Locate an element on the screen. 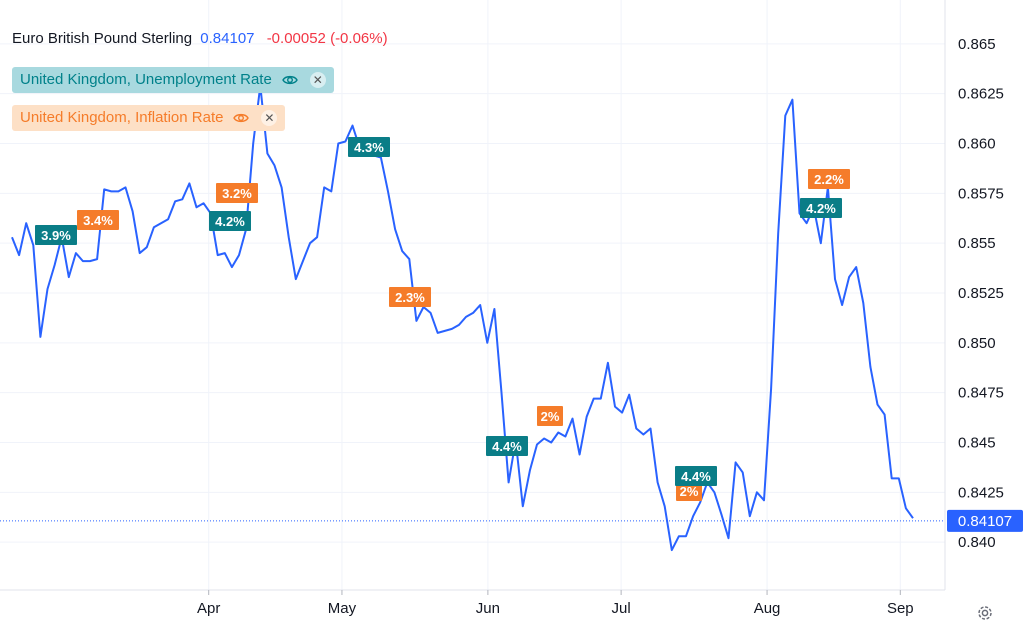 The image size is (1023, 629). x-tick-label: Aug is located at coordinates (767, 608).